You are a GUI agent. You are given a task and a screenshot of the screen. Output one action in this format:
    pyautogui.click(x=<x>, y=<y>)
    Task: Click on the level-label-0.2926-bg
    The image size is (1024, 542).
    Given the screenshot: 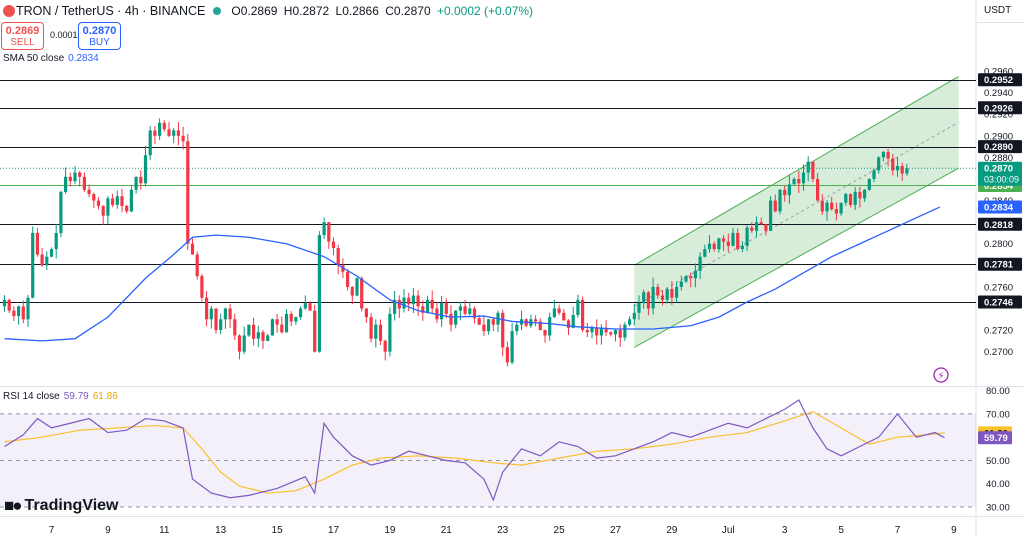 What is the action you would take?
    pyautogui.click(x=1000, y=108)
    